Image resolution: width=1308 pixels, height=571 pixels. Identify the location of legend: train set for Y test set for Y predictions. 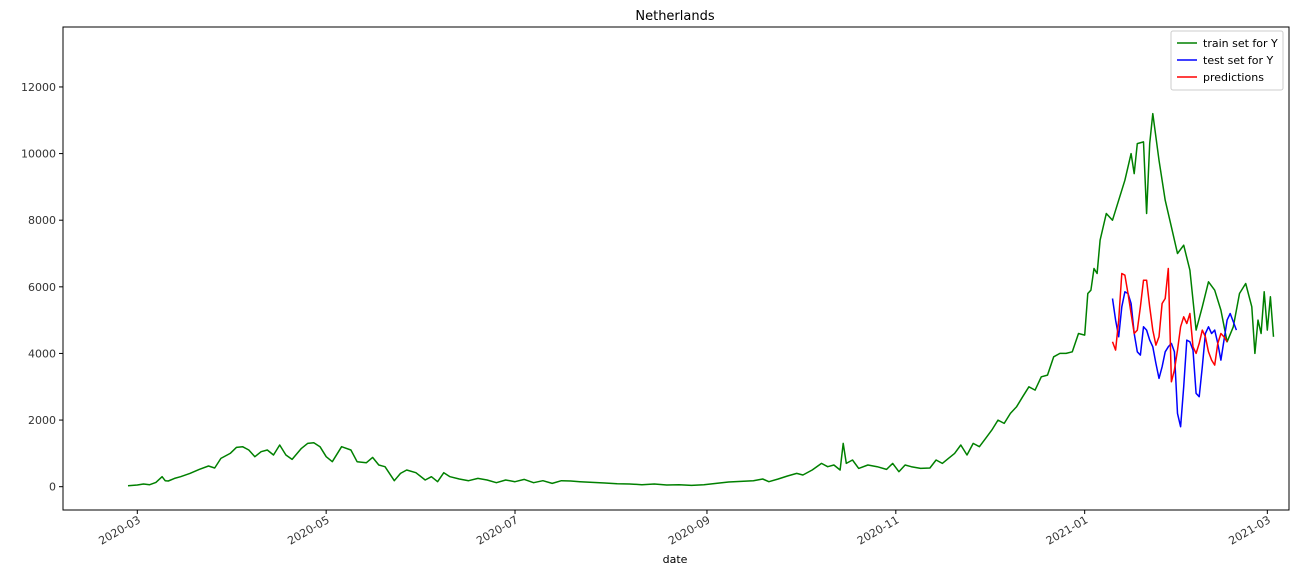
(1227, 60).